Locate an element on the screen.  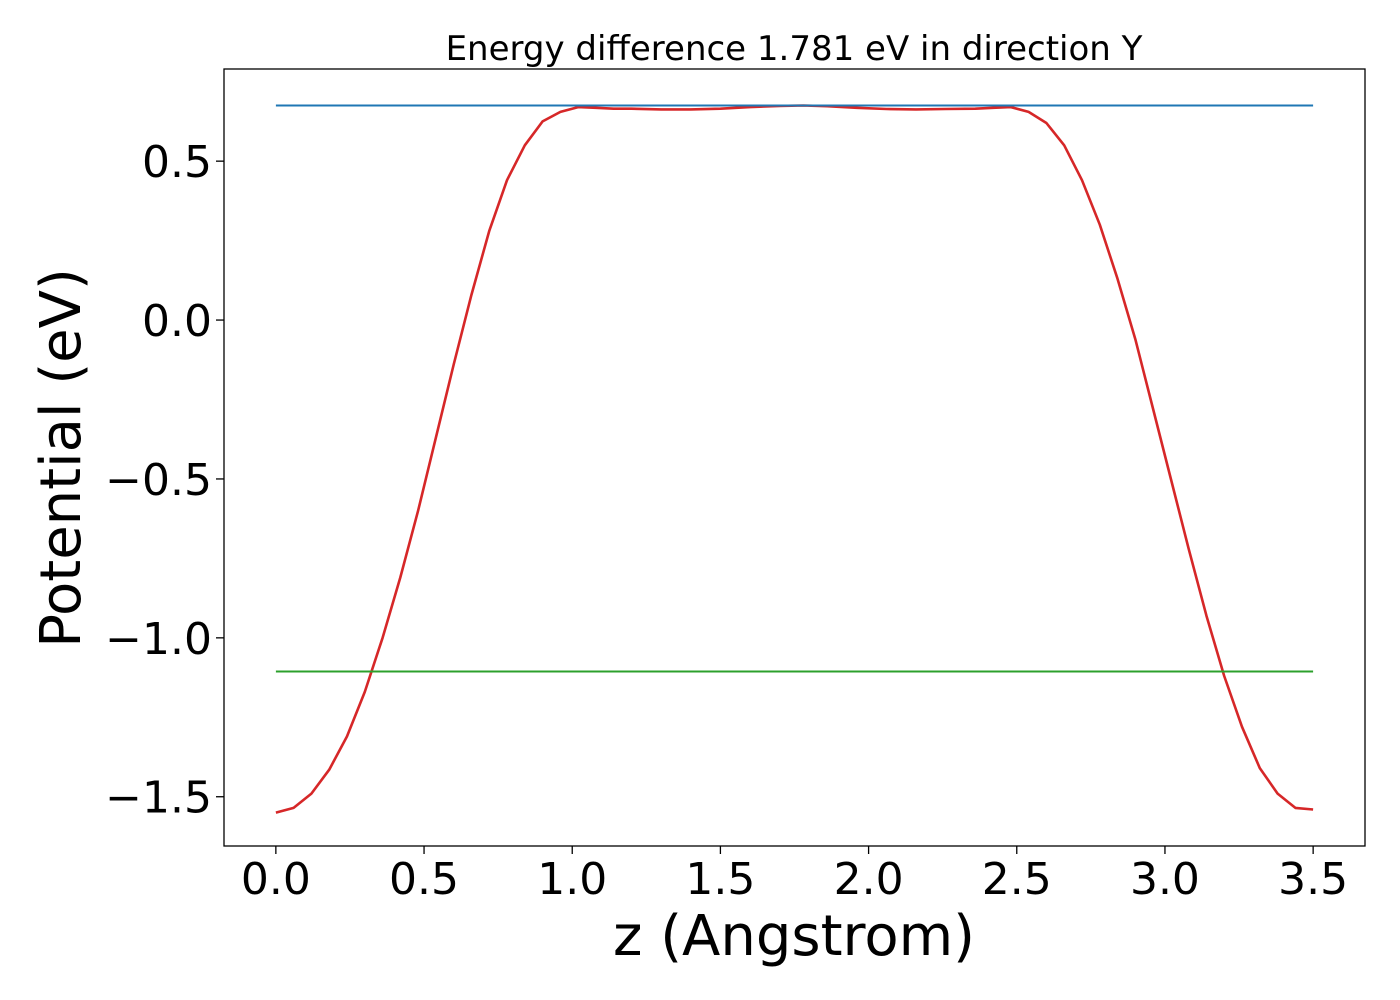
y-ticks: 0.5 0.0 −0.5 −1.0 −1.5 is located at coordinates (164, 480).